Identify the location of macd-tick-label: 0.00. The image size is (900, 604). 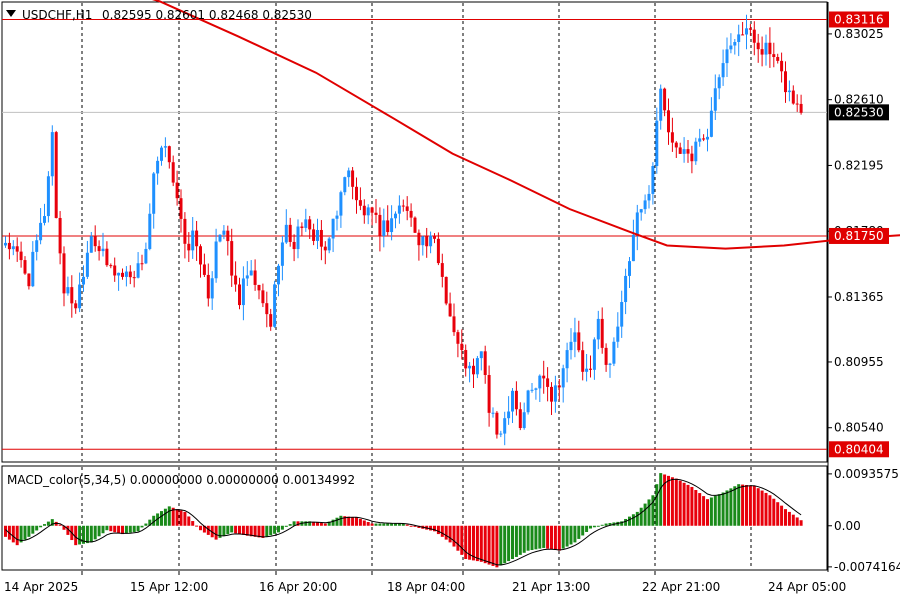
(847, 526).